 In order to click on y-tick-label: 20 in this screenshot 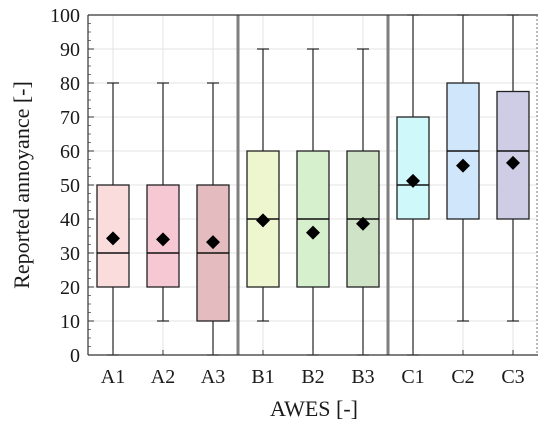, I will do `click(70, 288)`.